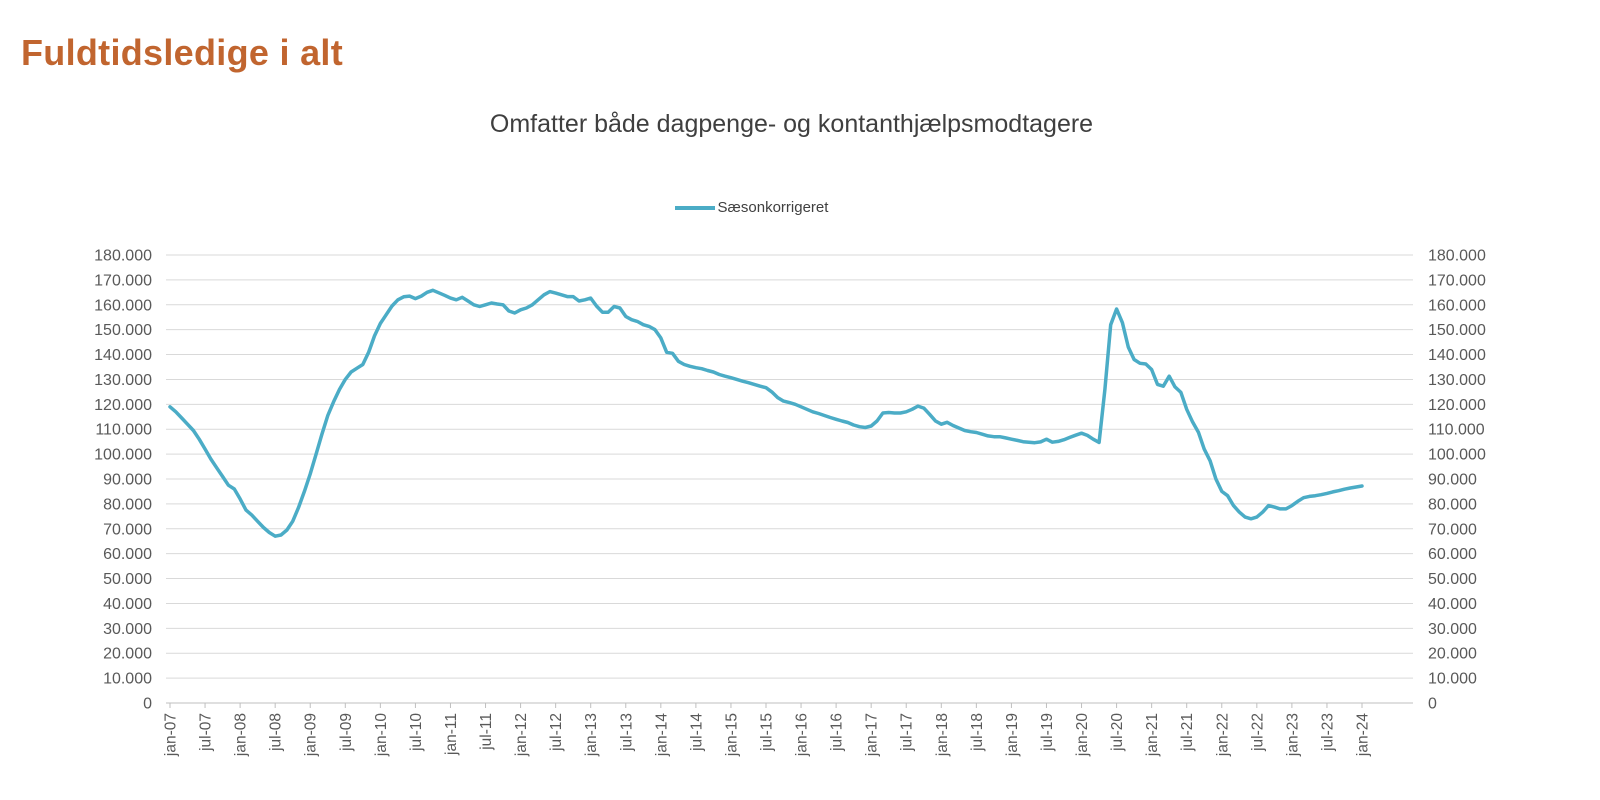 This screenshot has width=1600, height=800. What do you see at coordinates (182, 52) in the screenshot?
I see `page-title: Fuldtidsledige i alt` at bounding box center [182, 52].